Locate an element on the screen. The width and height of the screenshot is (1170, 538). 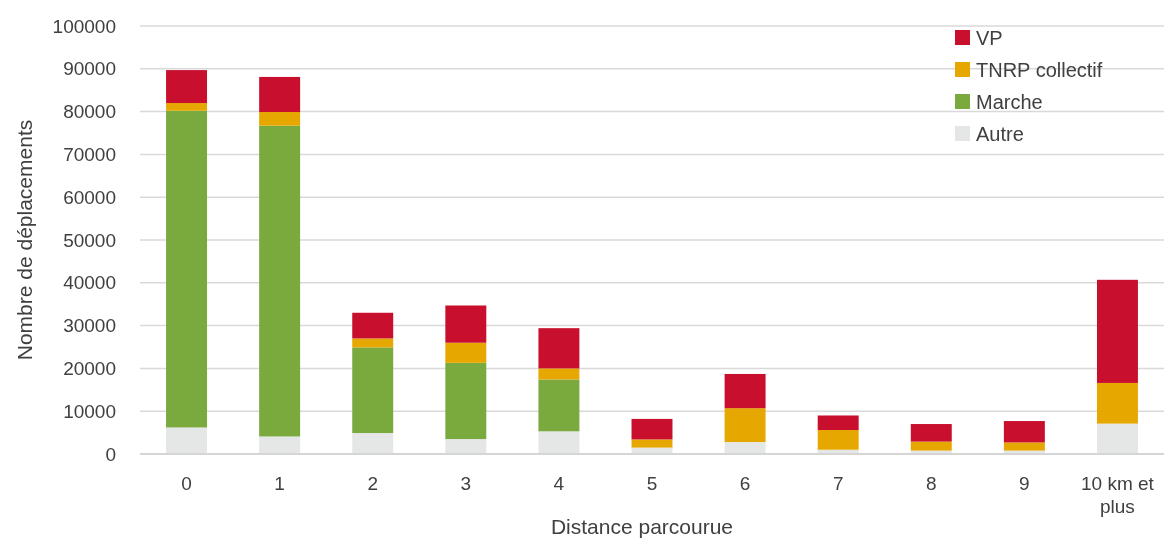
y-tick-label: 10000 is located at coordinates (89, 411).